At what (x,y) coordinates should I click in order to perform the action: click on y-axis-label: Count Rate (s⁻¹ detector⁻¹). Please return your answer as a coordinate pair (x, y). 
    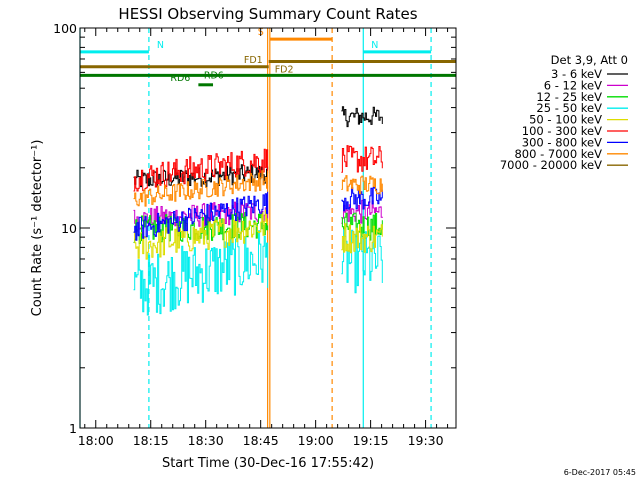
    Looking at the image, I should click on (37, 228).